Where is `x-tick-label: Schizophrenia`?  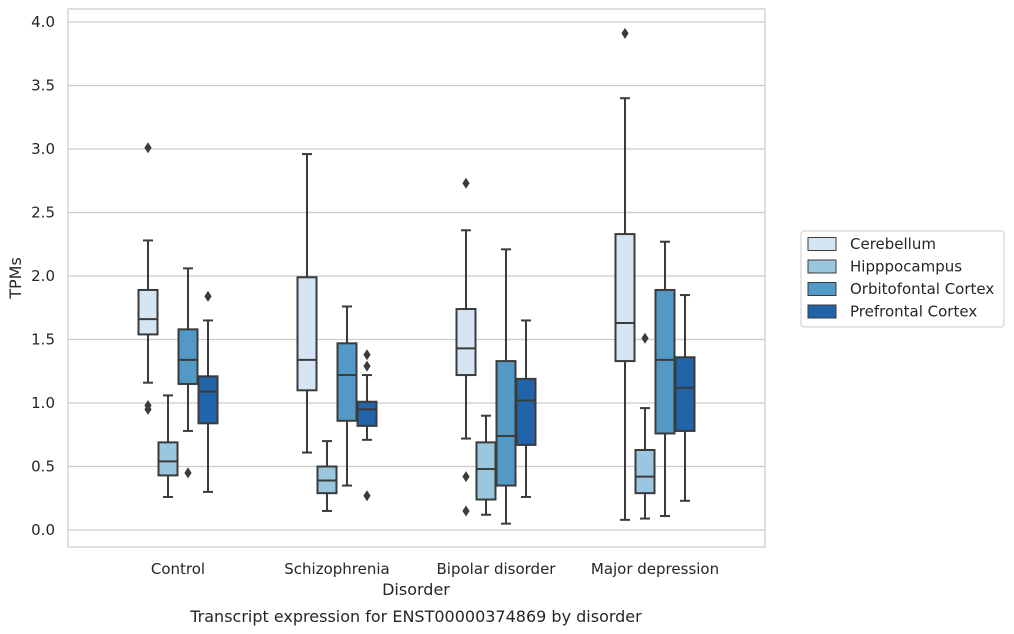
x-tick-label: Schizophrenia is located at coordinates (336, 569).